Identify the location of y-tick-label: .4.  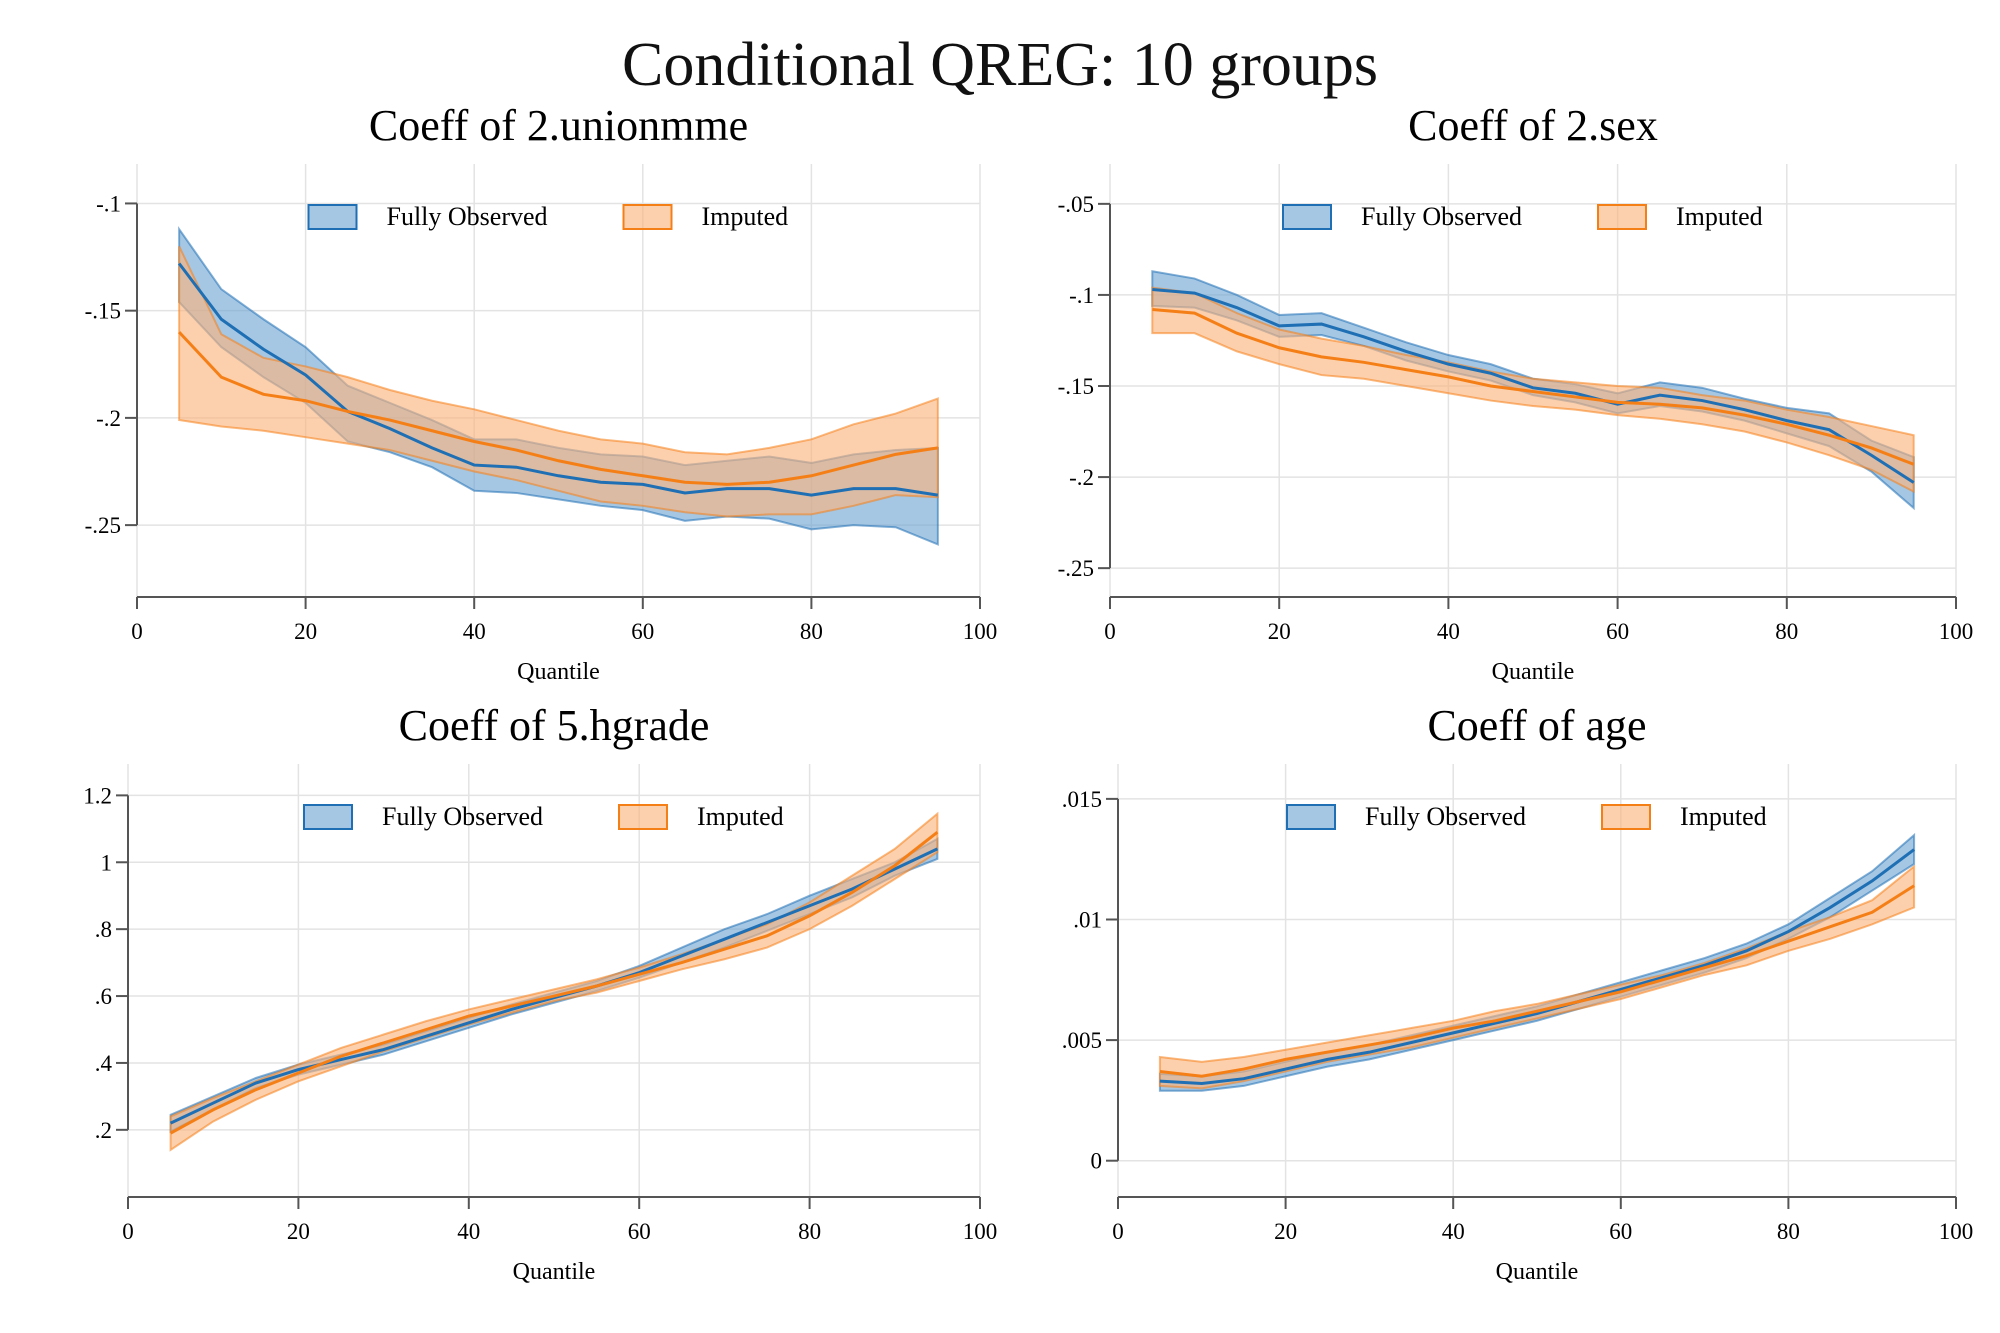
(104, 1063).